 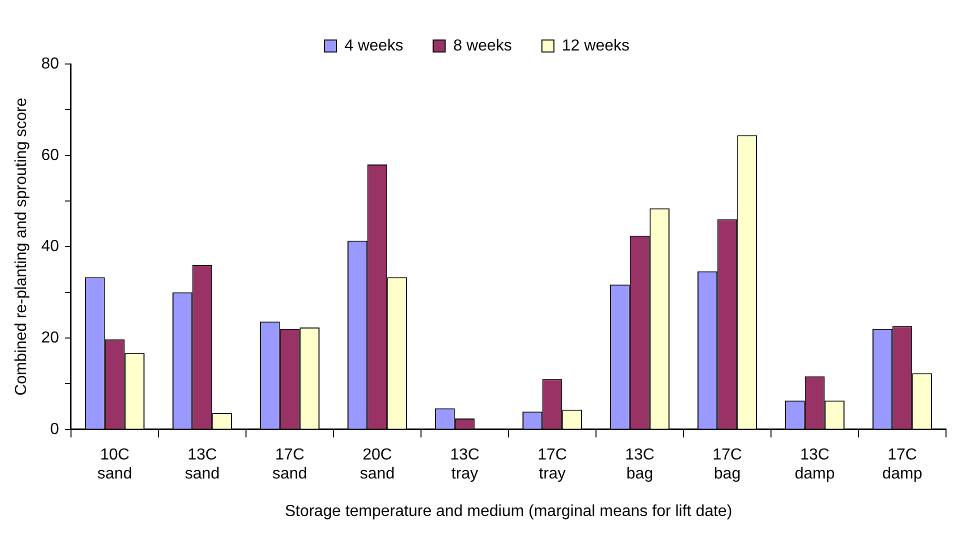 I want to click on x-tick-label: 17C damp, so click(x=902, y=464).